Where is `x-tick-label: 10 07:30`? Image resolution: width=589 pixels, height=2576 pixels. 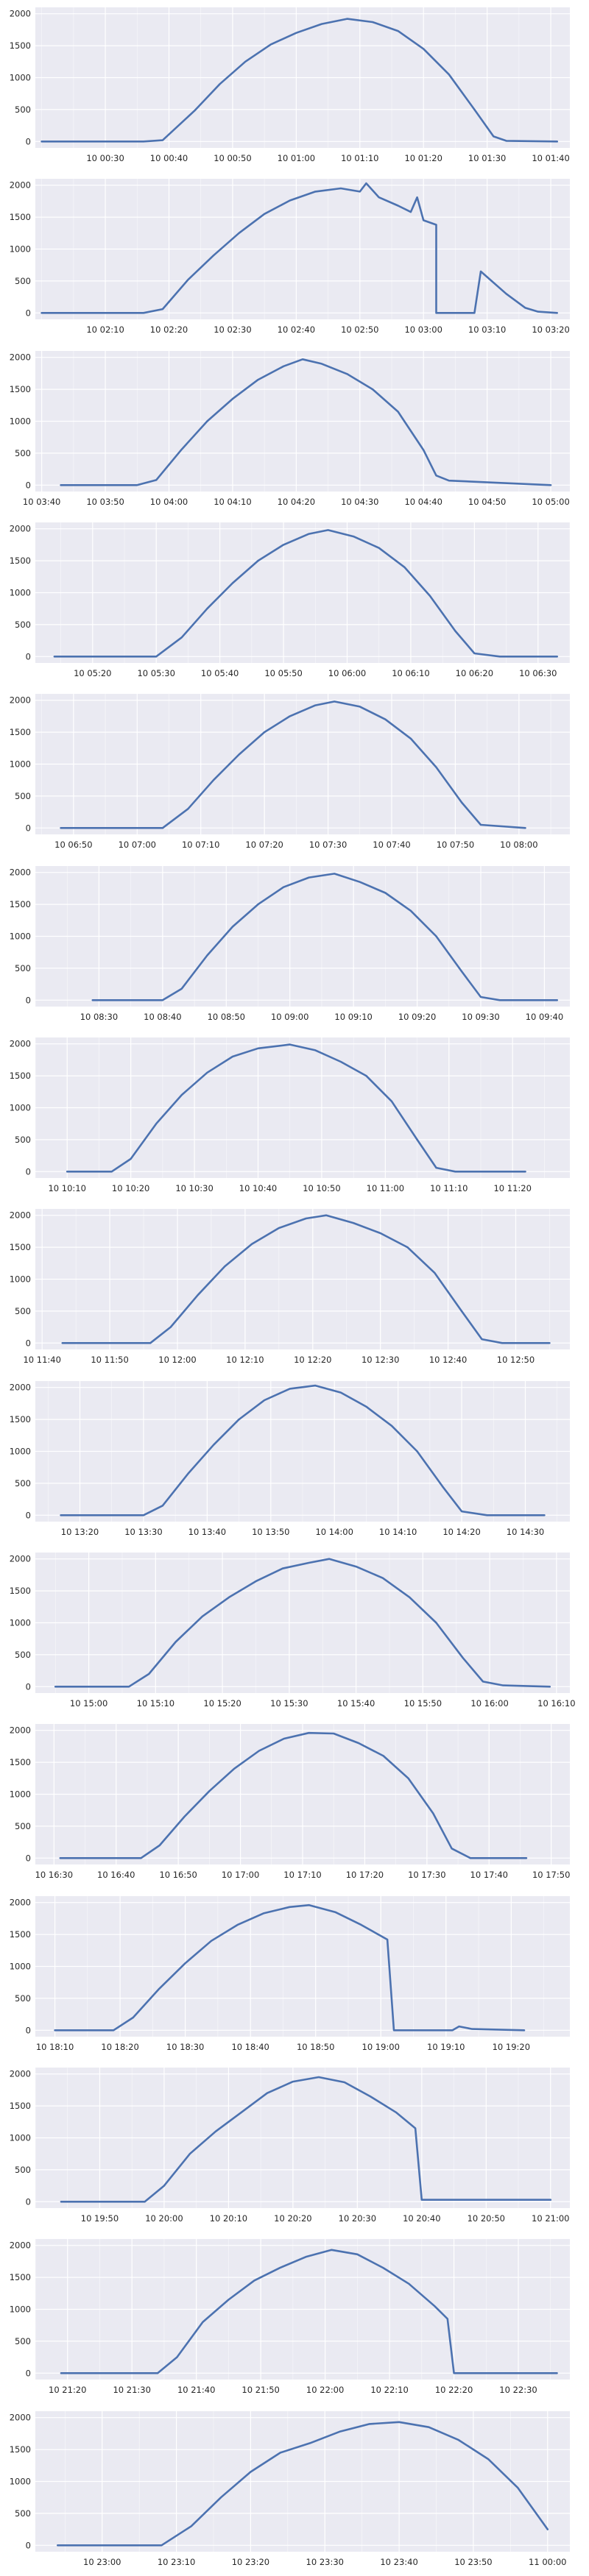
x-tick-label: 10 07:30 is located at coordinates (328, 845).